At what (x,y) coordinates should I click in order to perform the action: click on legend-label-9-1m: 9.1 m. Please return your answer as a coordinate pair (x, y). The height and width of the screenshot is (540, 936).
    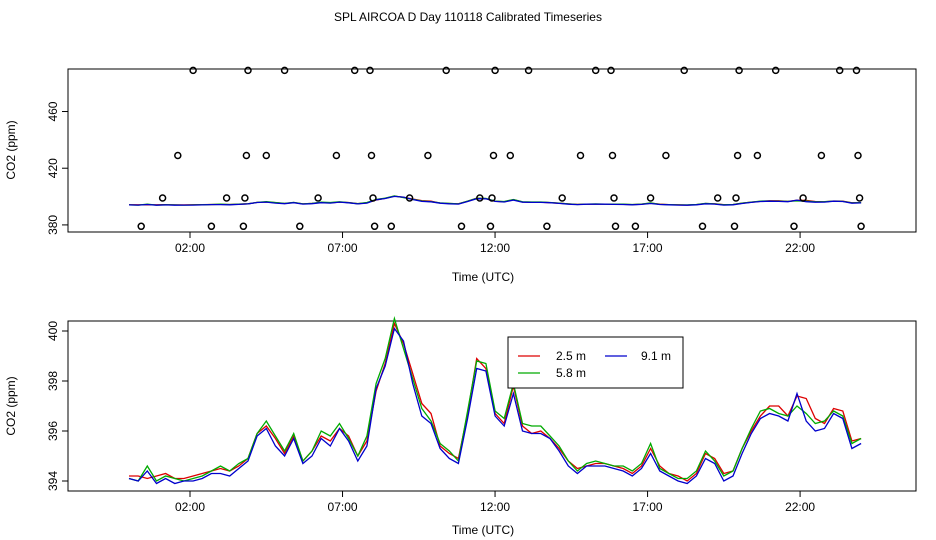
    Looking at the image, I should click on (656, 356).